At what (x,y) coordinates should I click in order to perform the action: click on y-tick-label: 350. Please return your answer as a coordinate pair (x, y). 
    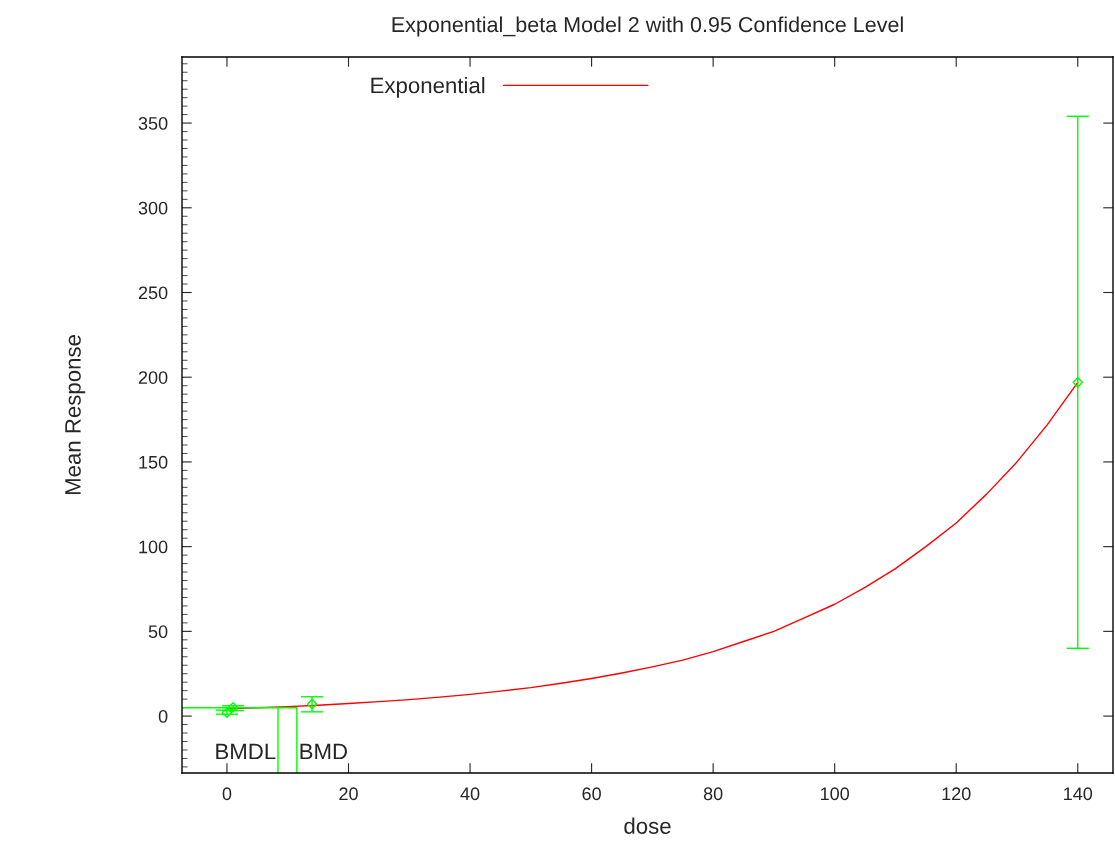
    Looking at the image, I should click on (153, 123).